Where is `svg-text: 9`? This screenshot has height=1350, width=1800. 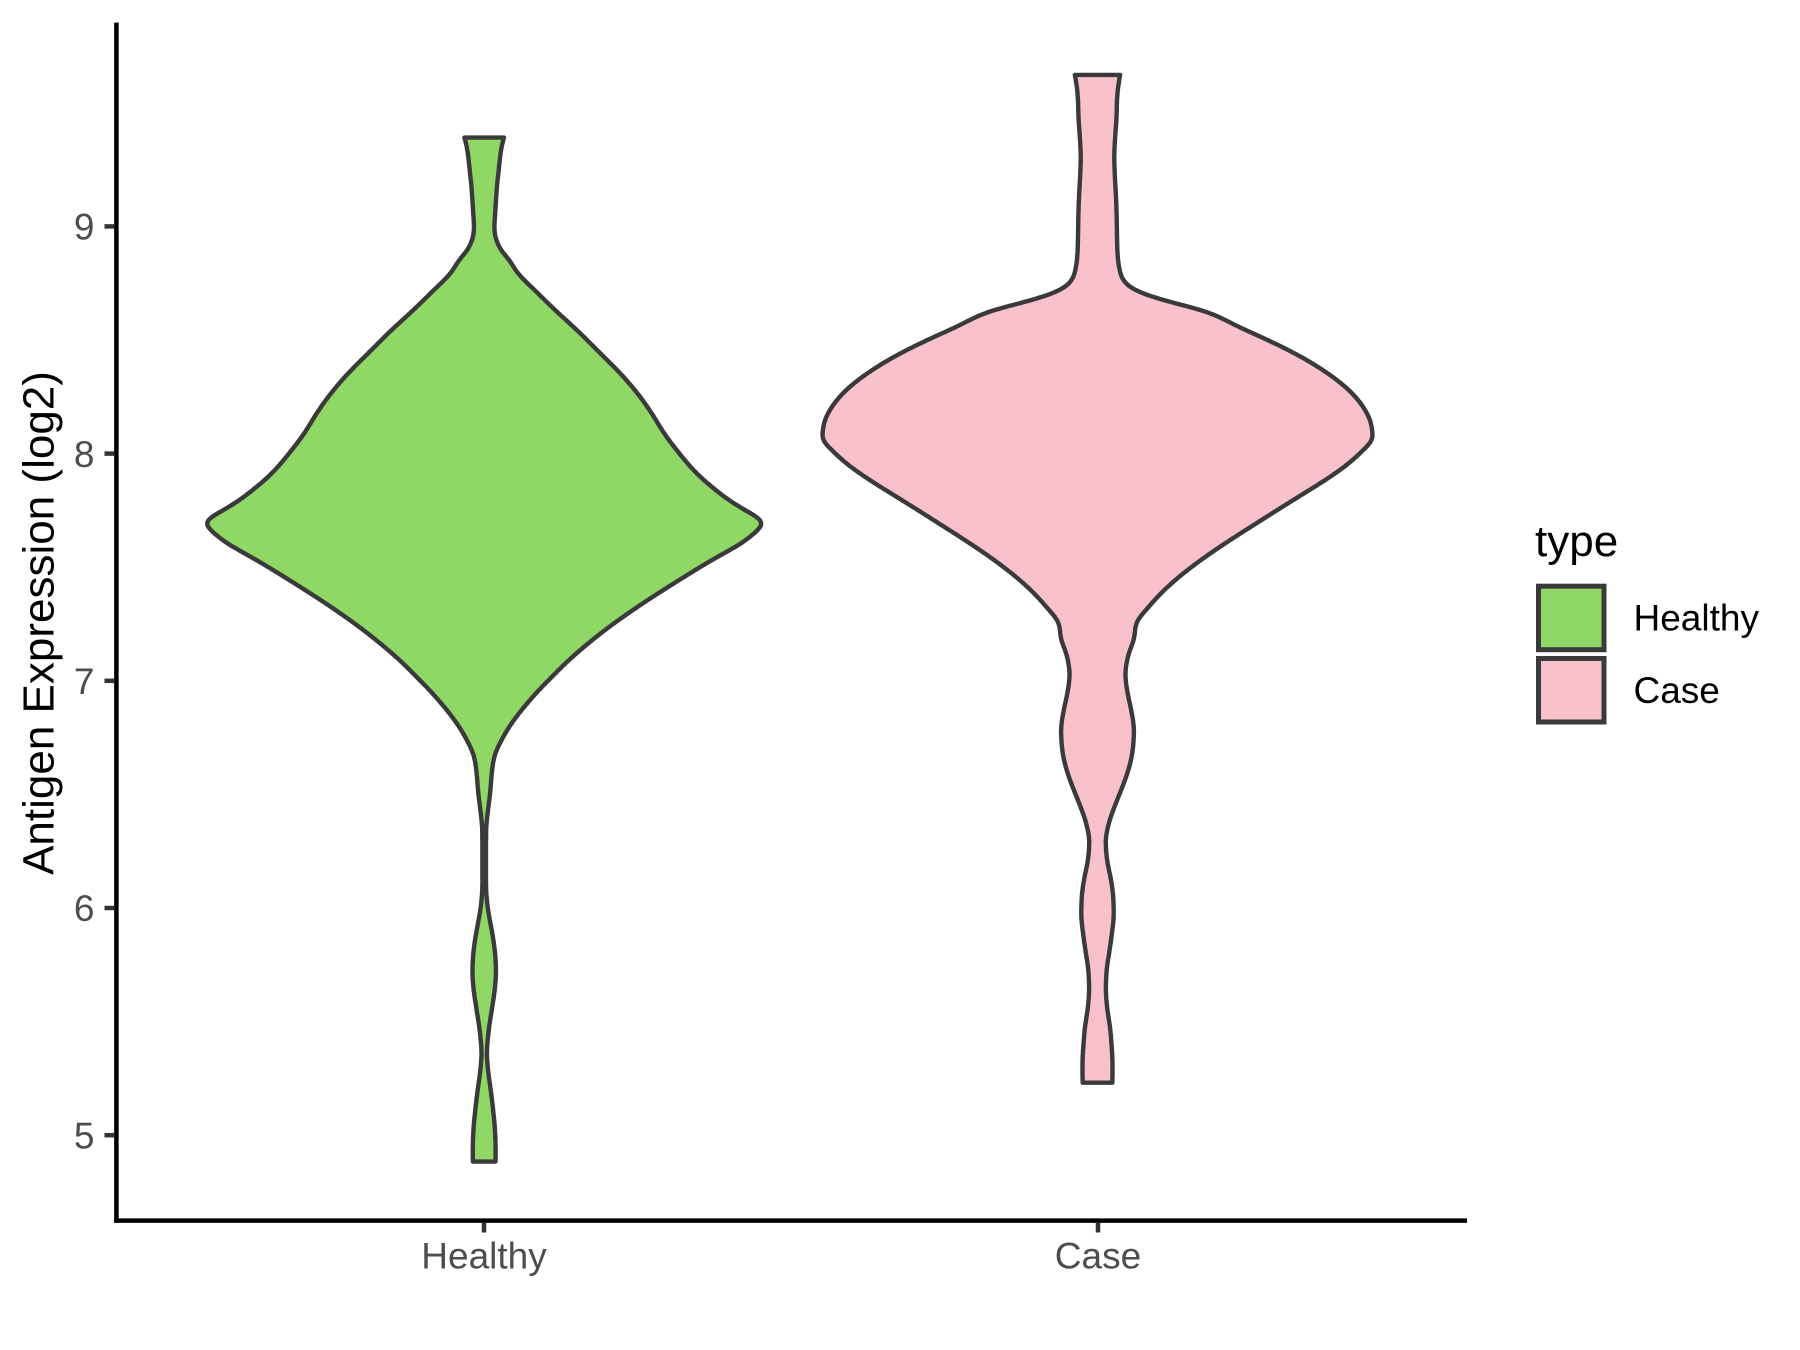 svg-text: 9 is located at coordinates (84, 227).